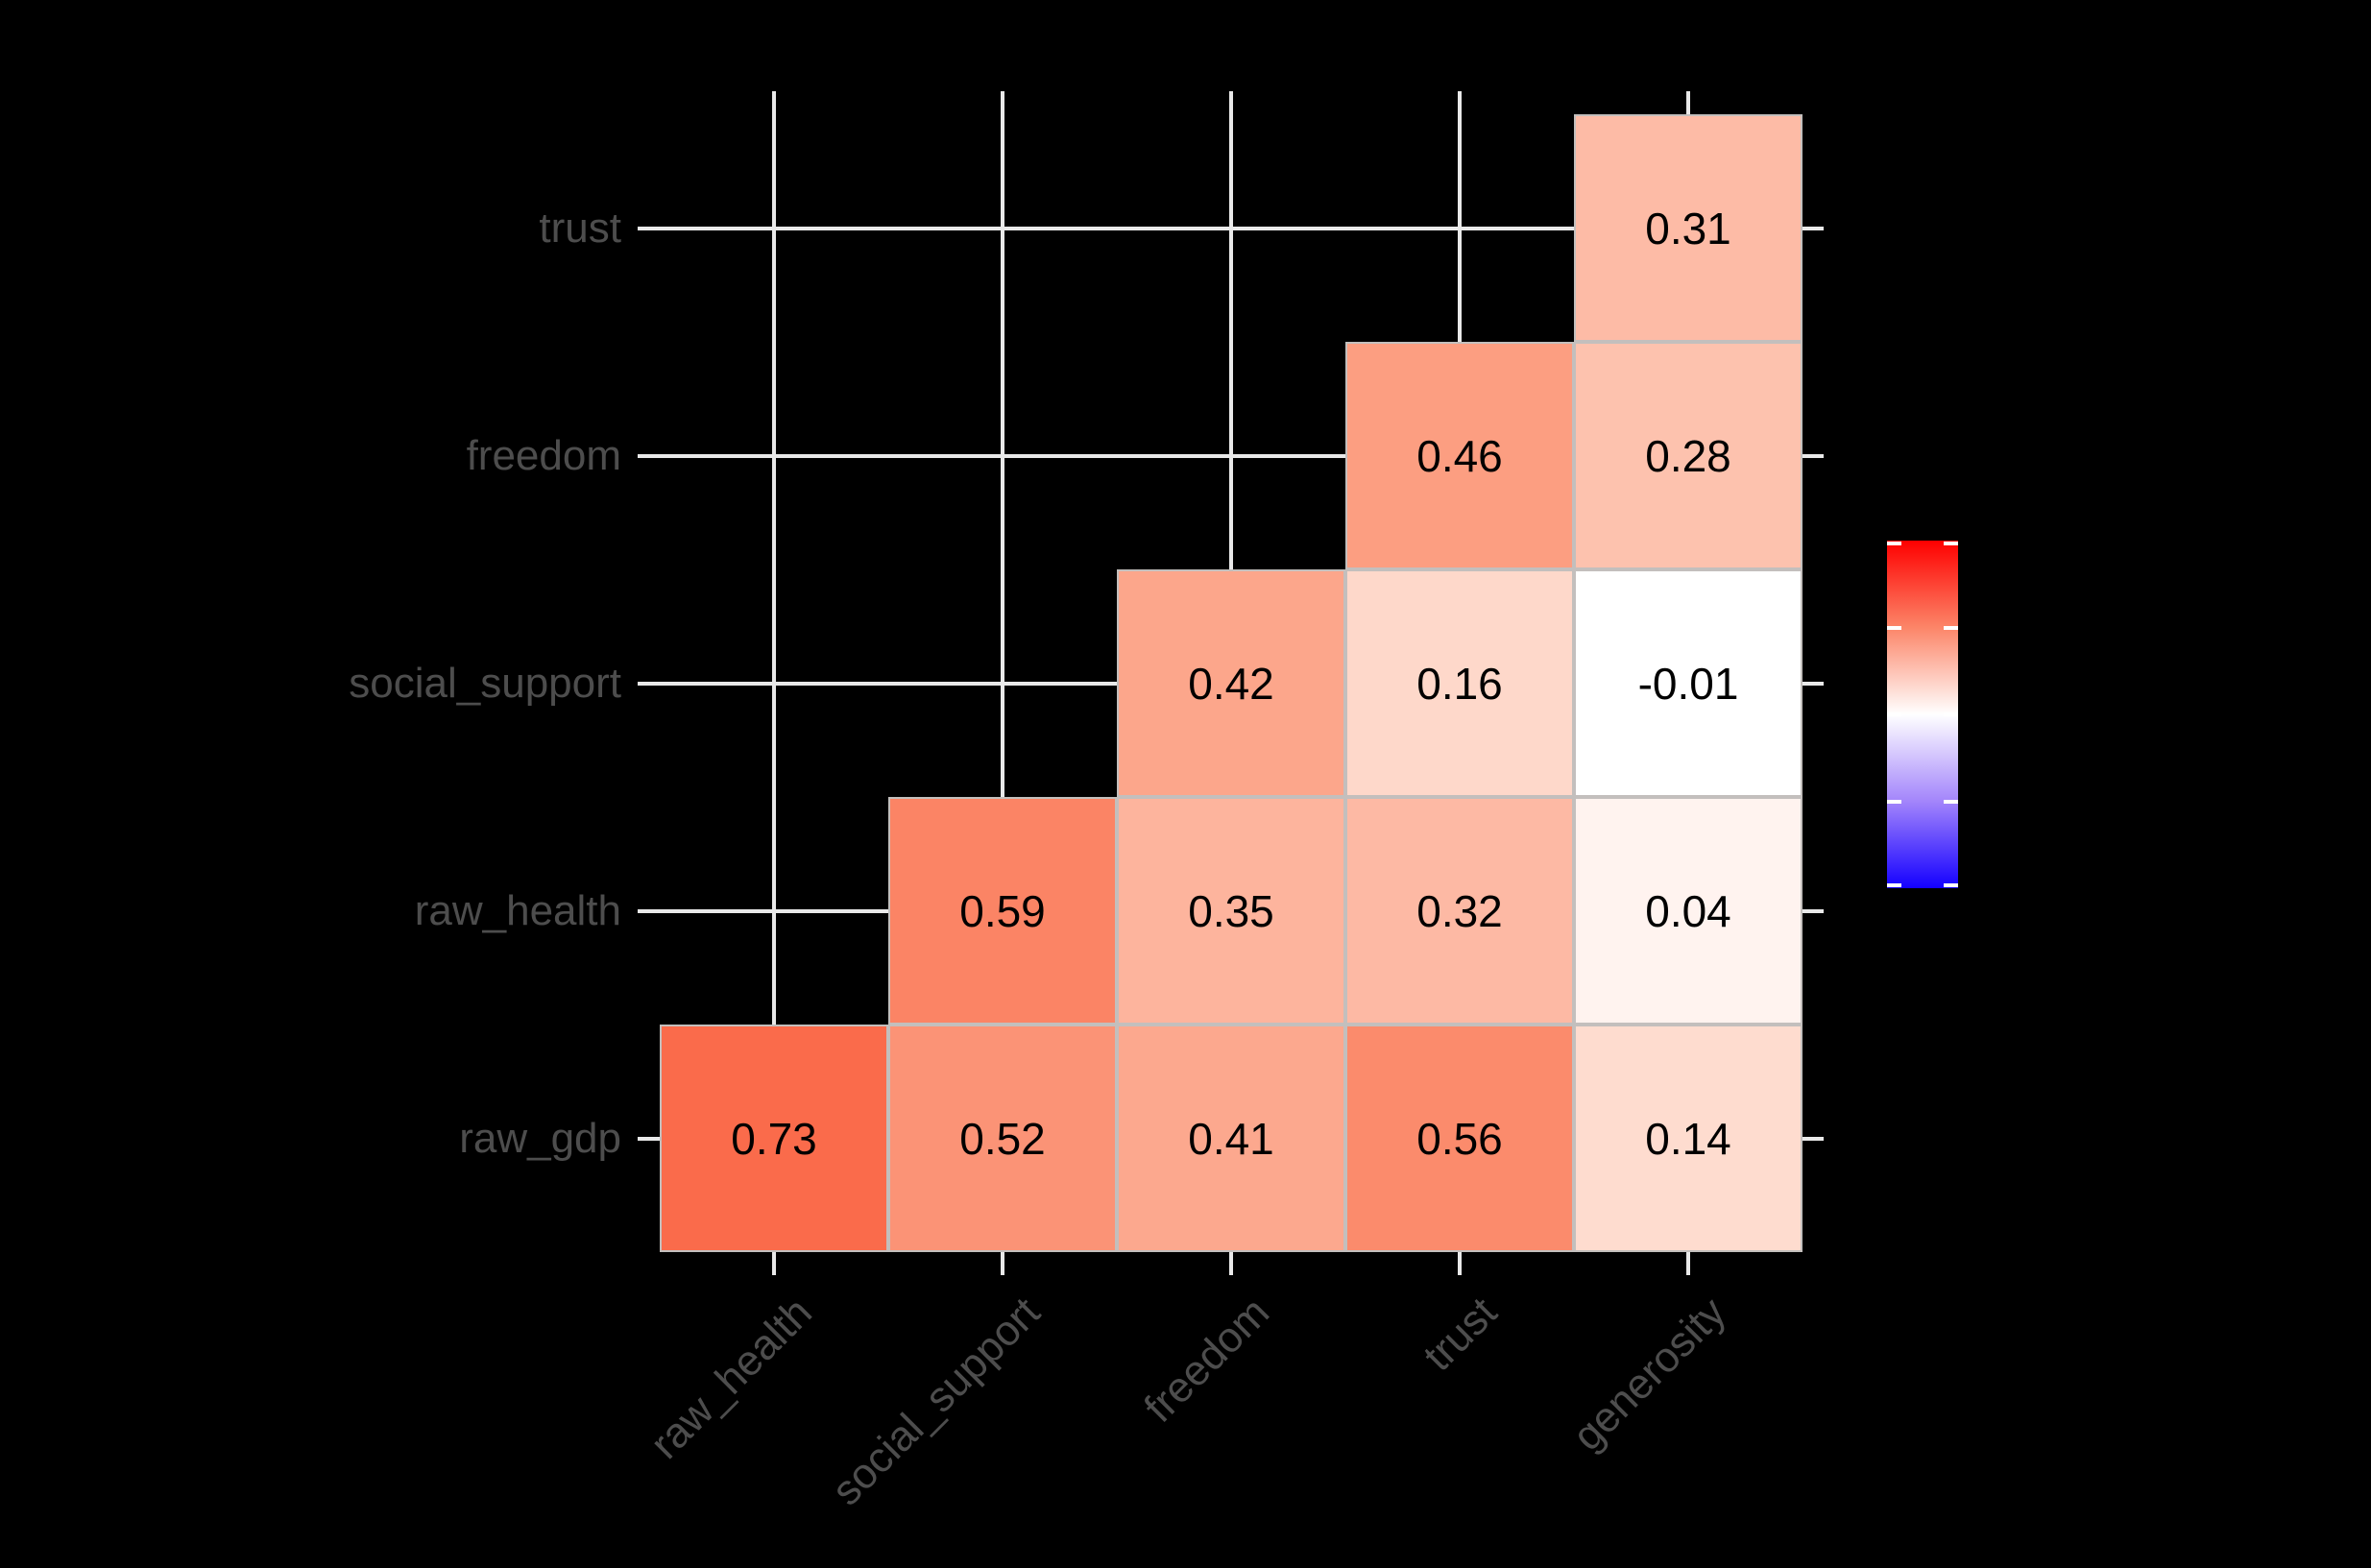 Image resolution: width=2371 pixels, height=1568 pixels. Describe the element at coordinates (1649, 1374) in the screenshot. I see `x-axis-label-generosity: generosity` at that location.